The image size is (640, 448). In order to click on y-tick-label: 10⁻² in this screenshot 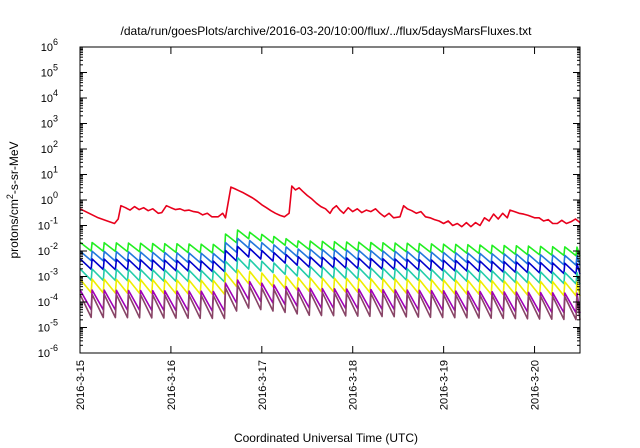, I will do `click(48, 249)`.